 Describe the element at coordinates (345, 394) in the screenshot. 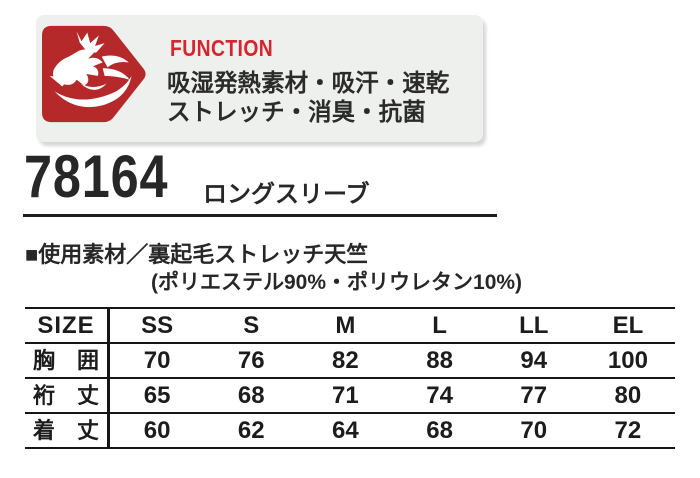

I see `size-table-value: 71` at that location.